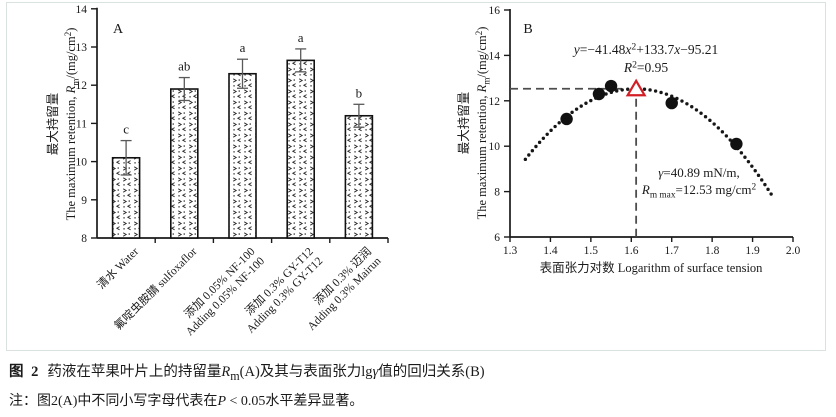 The height and width of the screenshot is (417, 836). Describe the element at coordinates (118, 29) in the screenshot. I see `panel-label-a: A` at that location.